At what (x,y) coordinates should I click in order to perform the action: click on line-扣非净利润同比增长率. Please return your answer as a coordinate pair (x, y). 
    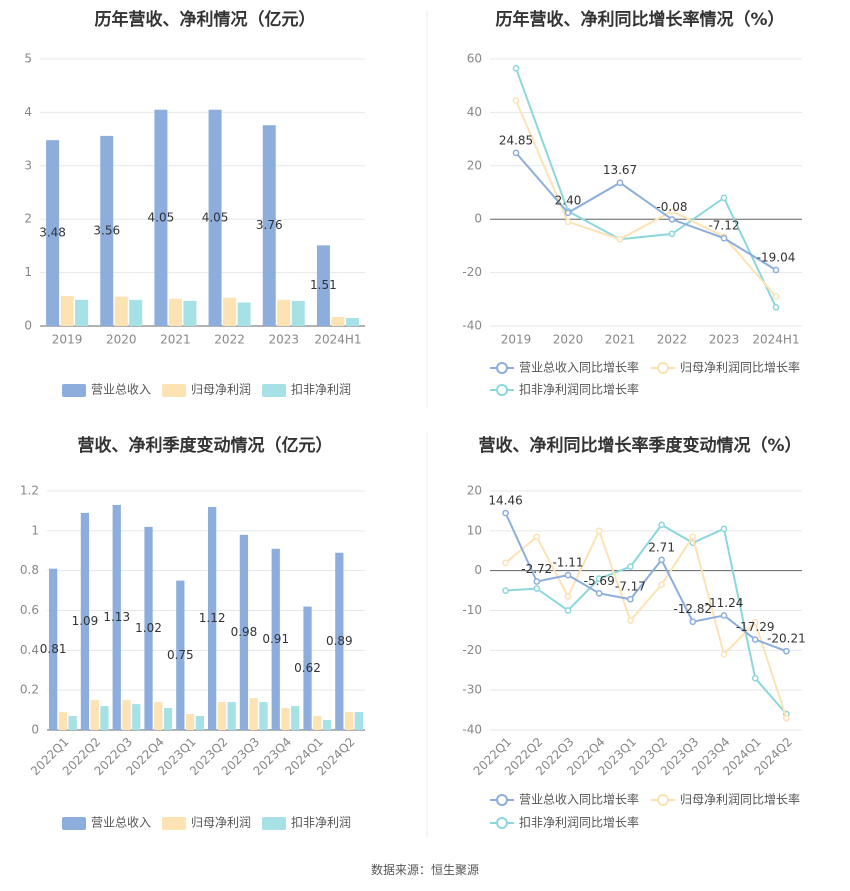
    Looking at the image, I should click on (646, 619).